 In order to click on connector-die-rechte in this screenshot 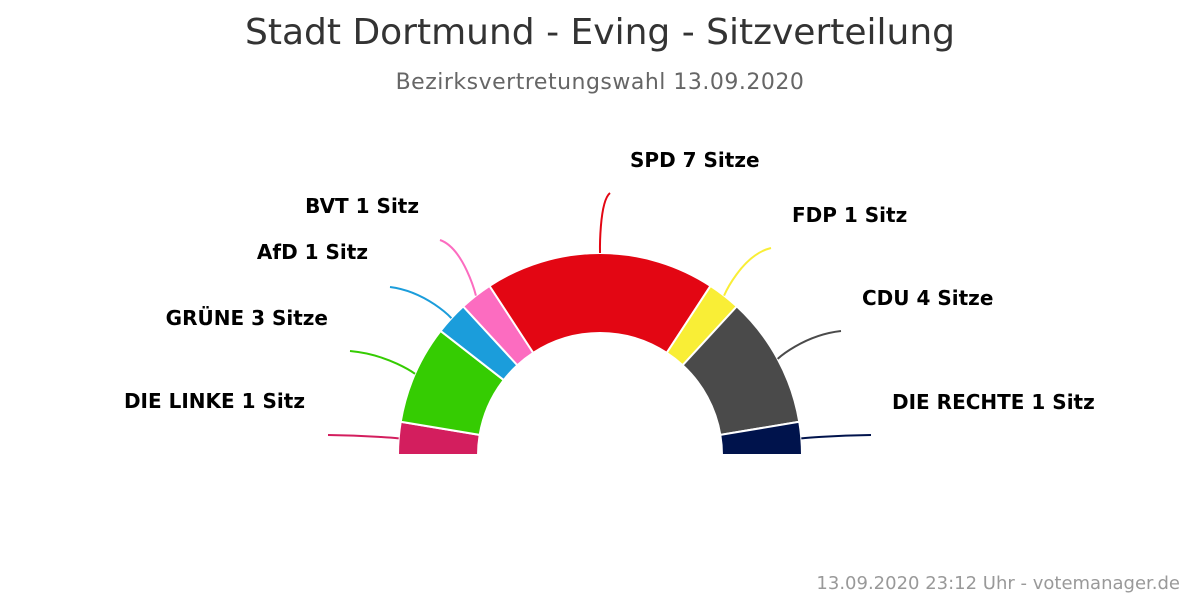, I will do `click(836, 437)`.